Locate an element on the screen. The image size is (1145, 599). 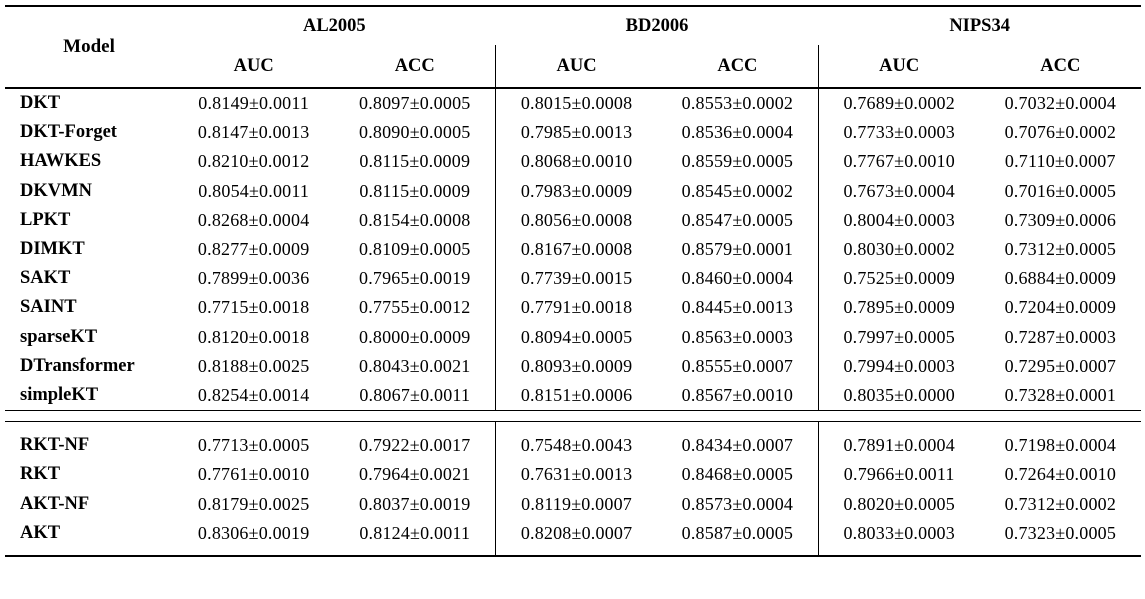
metric-value: 0.8120±0.0018 is located at coordinates (253, 336).